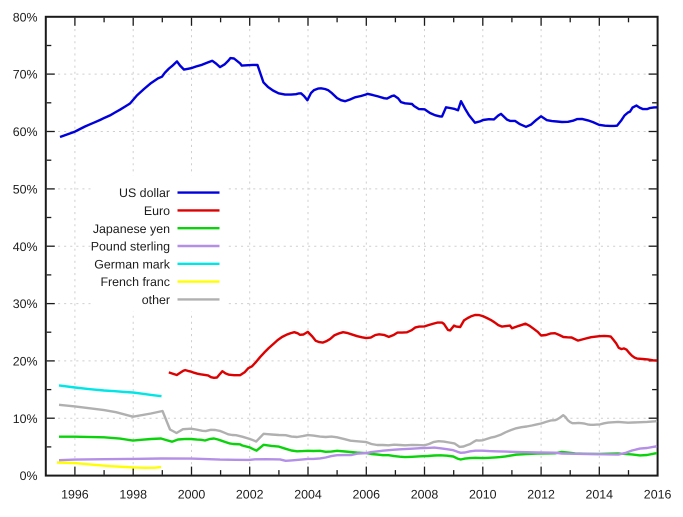 The height and width of the screenshot is (517, 683). I want to click on svg-text: 2010, so click(483, 494).